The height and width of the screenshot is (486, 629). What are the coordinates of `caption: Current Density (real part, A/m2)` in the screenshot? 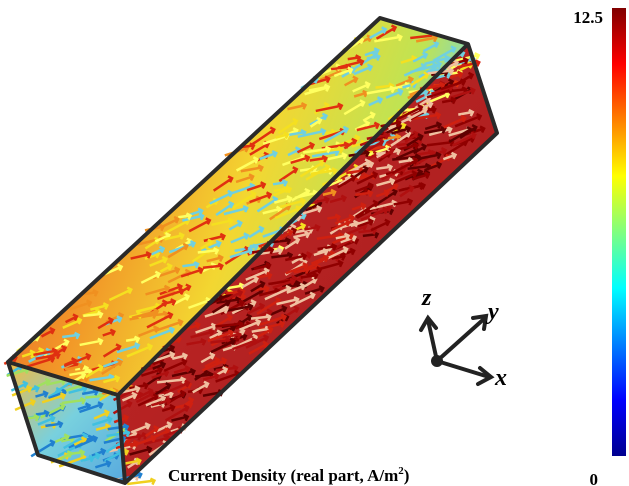 It's located at (288, 475).